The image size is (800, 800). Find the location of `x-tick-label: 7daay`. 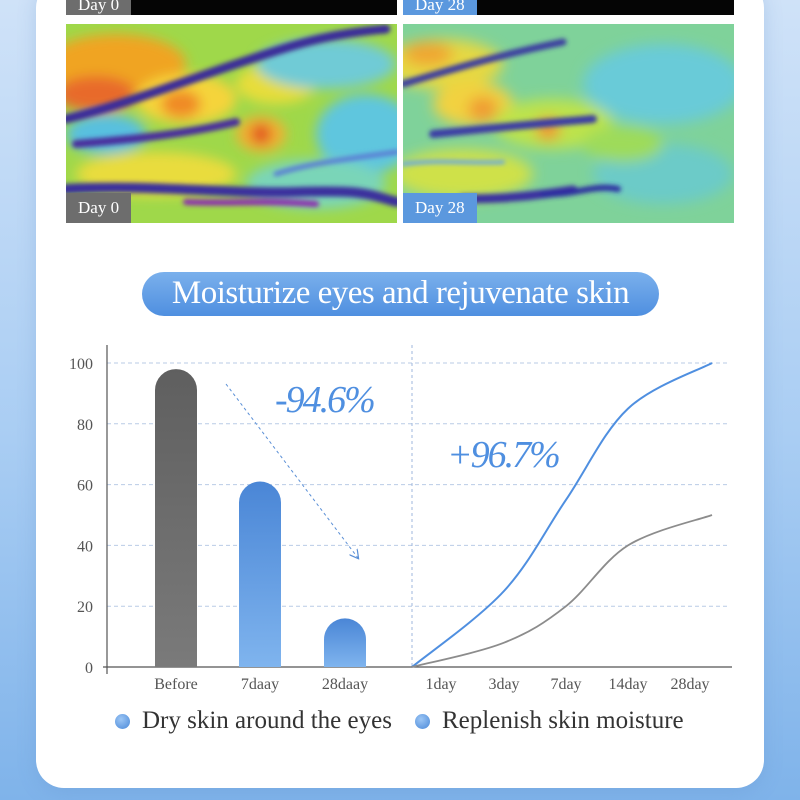

x-tick-label: 7daay is located at coordinates (260, 684).